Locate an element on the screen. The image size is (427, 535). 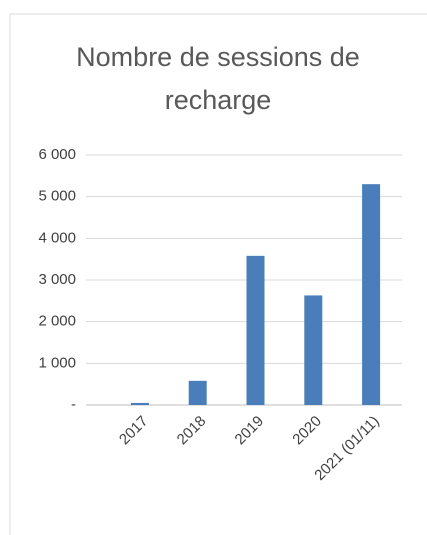
y-tick-label: 1 000 is located at coordinates (57, 362).